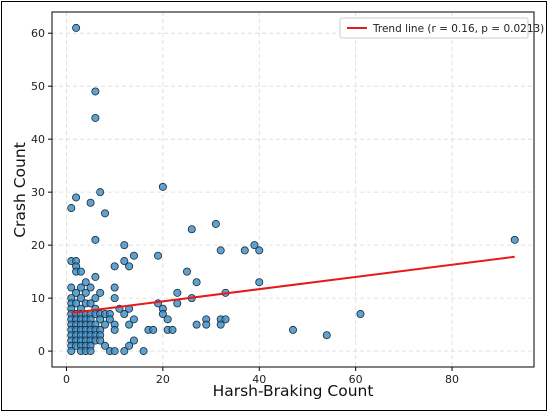 This screenshot has width=550, height=414. What do you see at coordinates (66, 379) in the screenshot?
I see `x-tick-label: 0` at bounding box center [66, 379].